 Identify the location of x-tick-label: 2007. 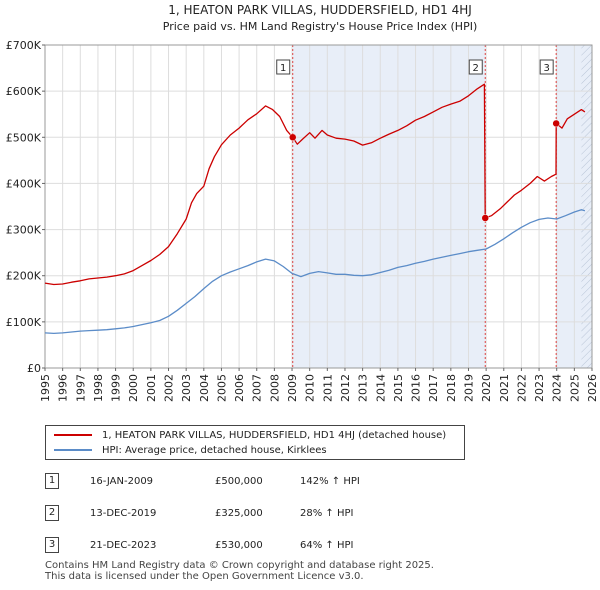
(257, 388).